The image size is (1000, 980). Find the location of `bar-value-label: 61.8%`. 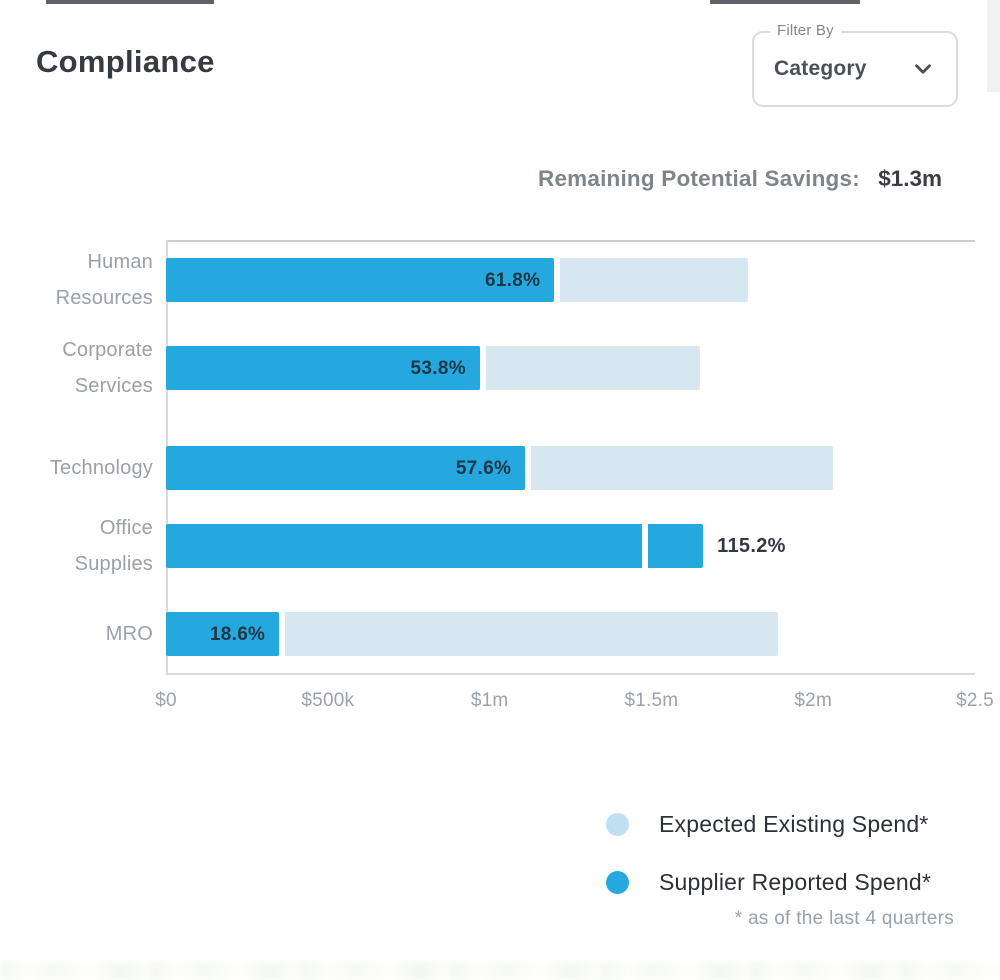

bar-value-label: 61.8% is located at coordinates (512, 280).